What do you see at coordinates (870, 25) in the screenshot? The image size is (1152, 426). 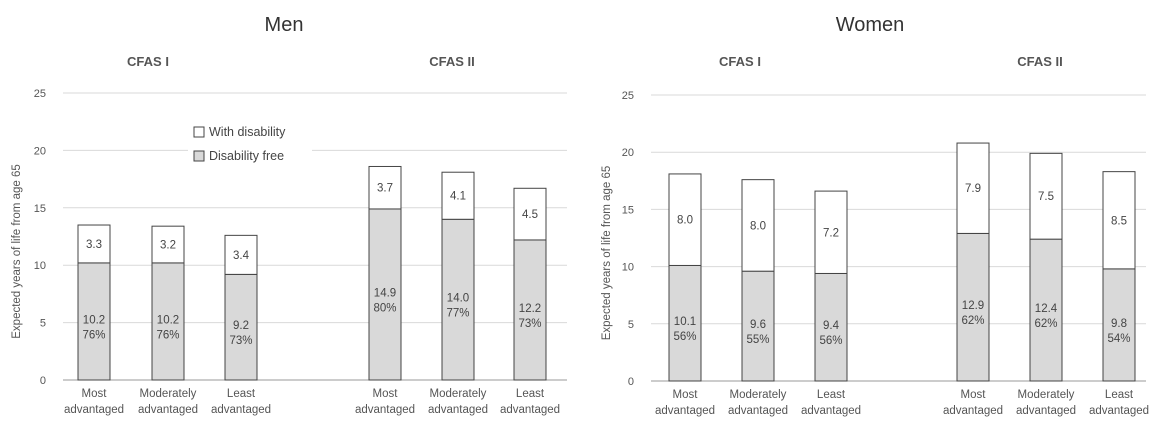 I see `panel-title: Women` at bounding box center [870, 25].